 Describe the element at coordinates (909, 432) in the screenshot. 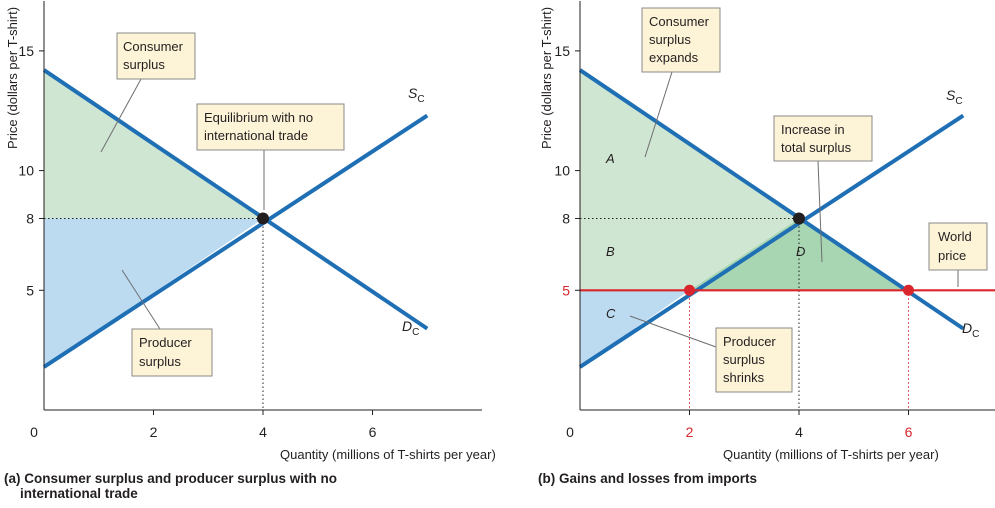

I see `panel-b-x-tick-6: 6` at that location.